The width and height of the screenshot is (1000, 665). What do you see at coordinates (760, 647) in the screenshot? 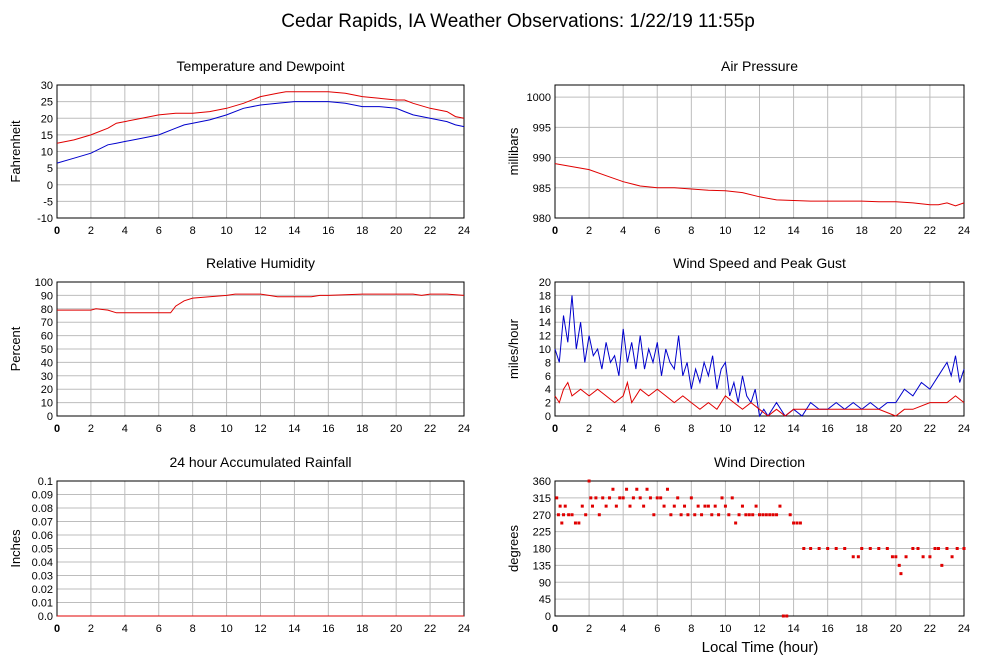
I see `x-axis-label: Local Time (hour)` at bounding box center [760, 647].